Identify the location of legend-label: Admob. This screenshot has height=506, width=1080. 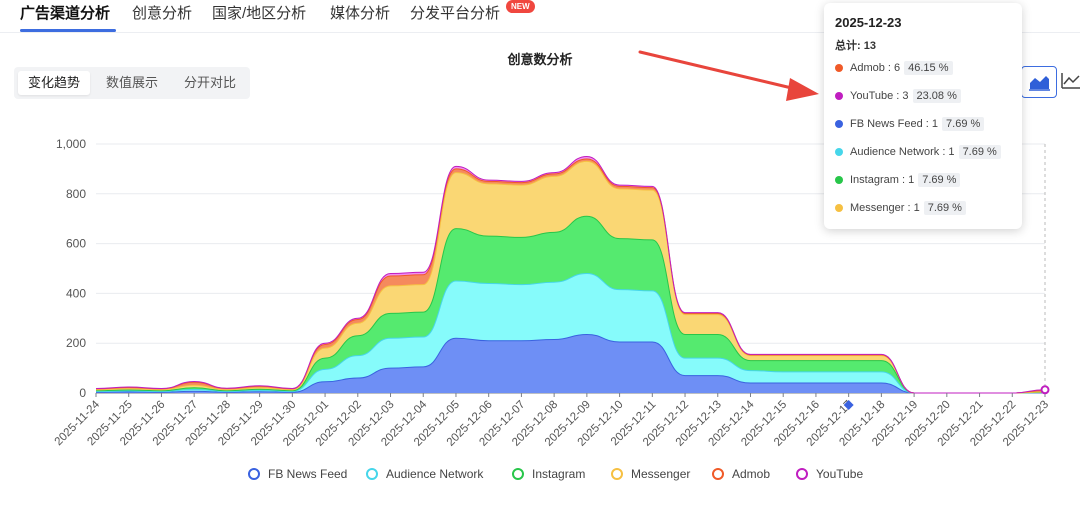
(751, 474).